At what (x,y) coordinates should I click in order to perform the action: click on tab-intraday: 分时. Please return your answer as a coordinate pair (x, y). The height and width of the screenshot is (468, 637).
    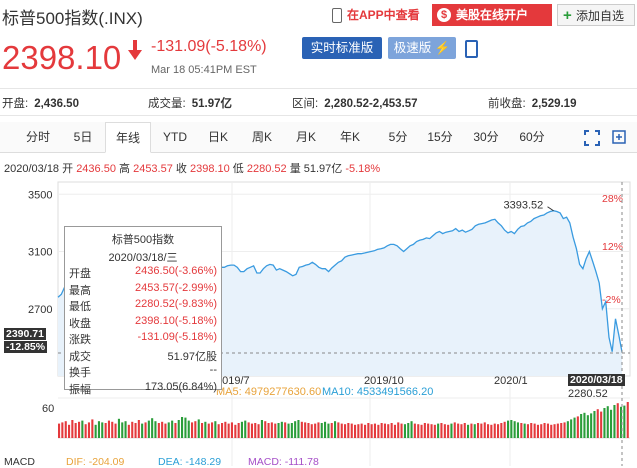
    Looking at the image, I should click on (37, 137).